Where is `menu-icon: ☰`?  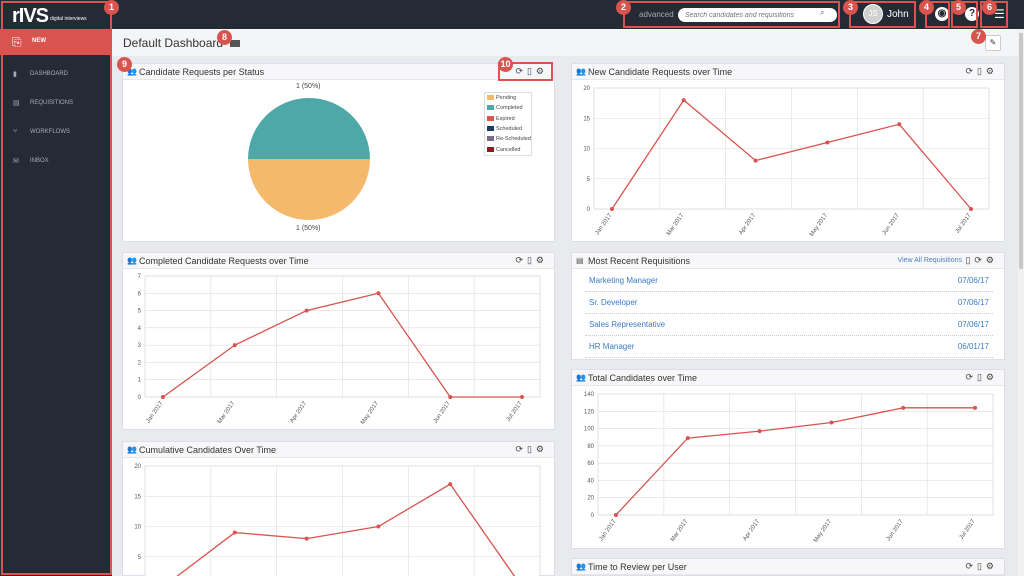
menu-icon: ☰ is located at coordinates (999, 14).